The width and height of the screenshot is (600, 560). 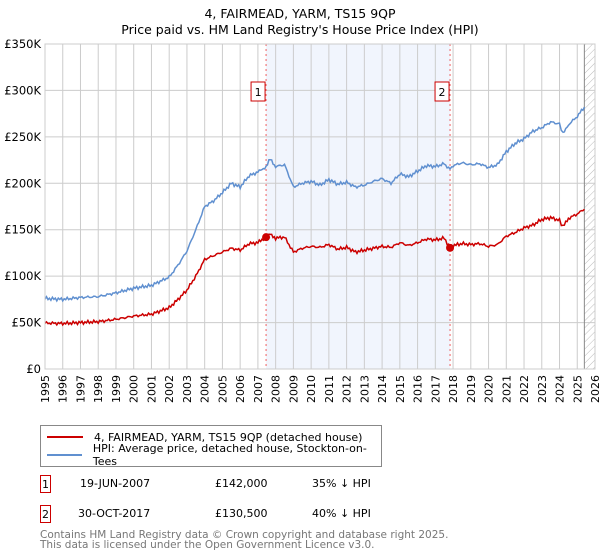 What do you see at coordinates (453, 389) in the screenshot?
I see `x-tick-label: 2018` at bounding box center [453, 389].